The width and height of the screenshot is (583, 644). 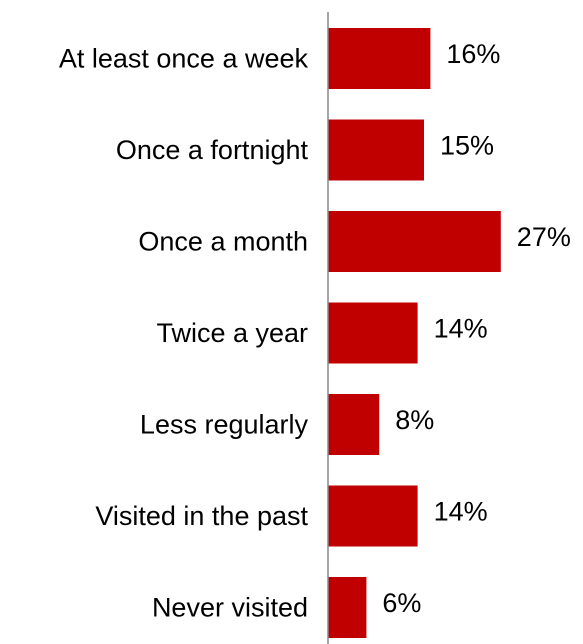 What do you see at coordinates (473, 54) in the screenshot?
I see `value-label-0: 16%` at bounding box center [473, 54].